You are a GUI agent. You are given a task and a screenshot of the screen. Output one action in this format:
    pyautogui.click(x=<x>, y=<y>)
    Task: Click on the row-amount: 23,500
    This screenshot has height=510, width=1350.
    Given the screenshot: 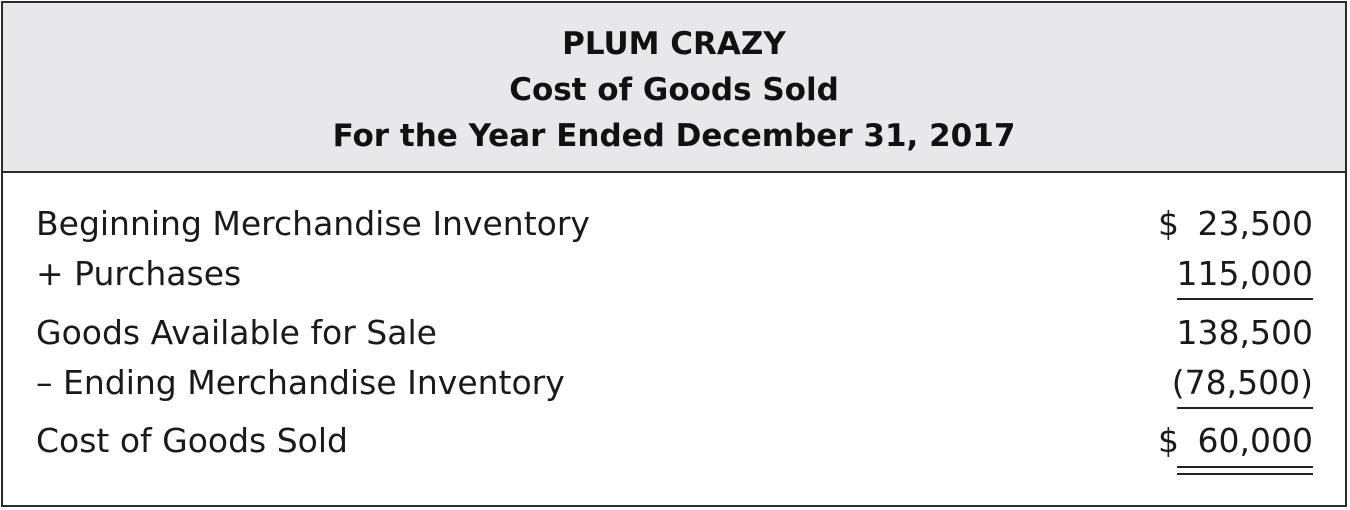 What is the action you would take?
    pyautogui.click(x=1255, y=223)
    